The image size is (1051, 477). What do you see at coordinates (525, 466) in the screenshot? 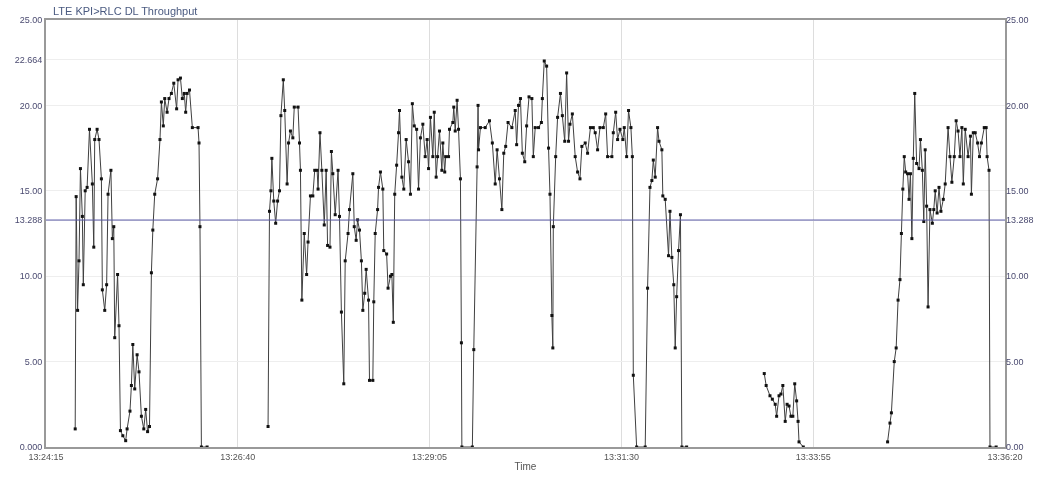
I see `x-axis-title: Time` at bounding box center [525, 466].